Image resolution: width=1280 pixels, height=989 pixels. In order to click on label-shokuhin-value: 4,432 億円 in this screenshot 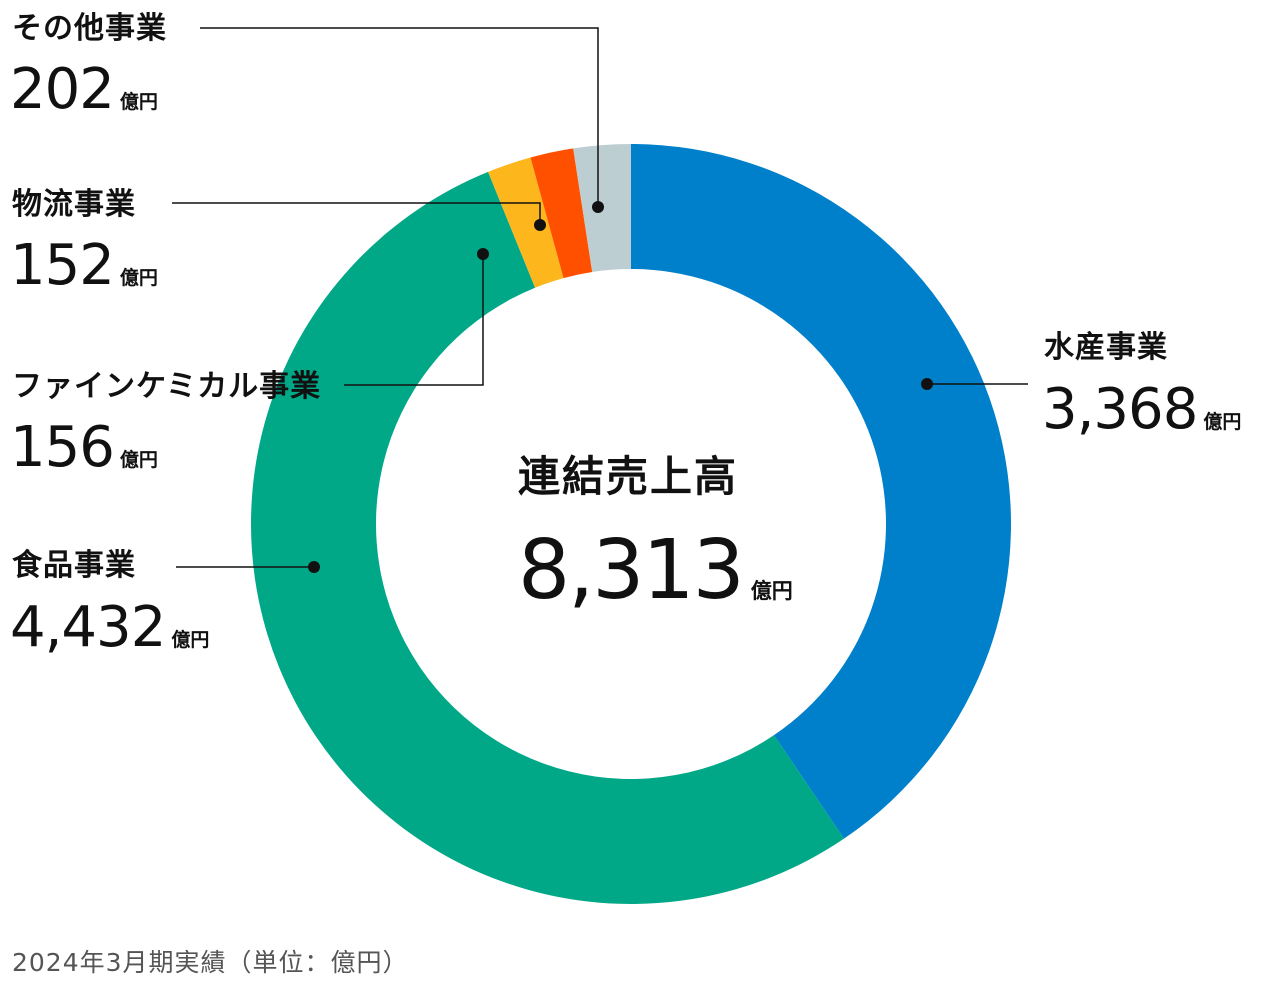, I will do `click(109, 628)`.